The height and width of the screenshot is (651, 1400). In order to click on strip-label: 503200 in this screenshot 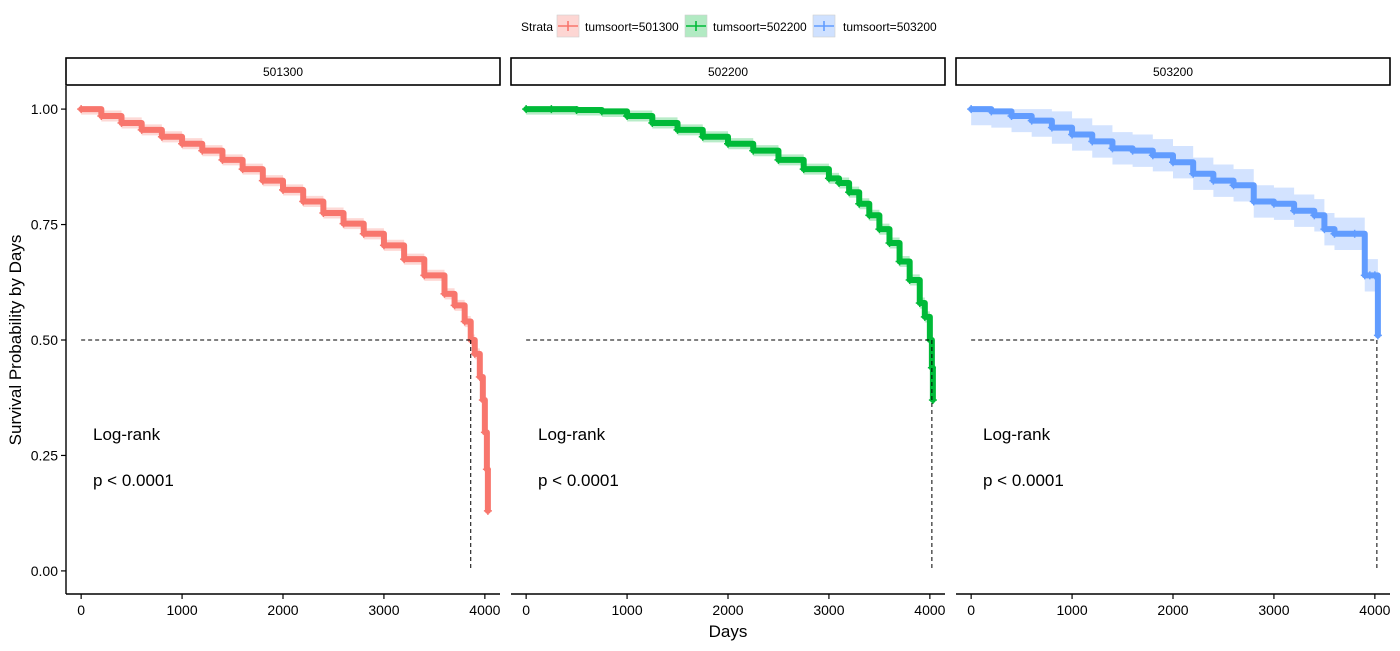, I will do `click(1173, 72)`.